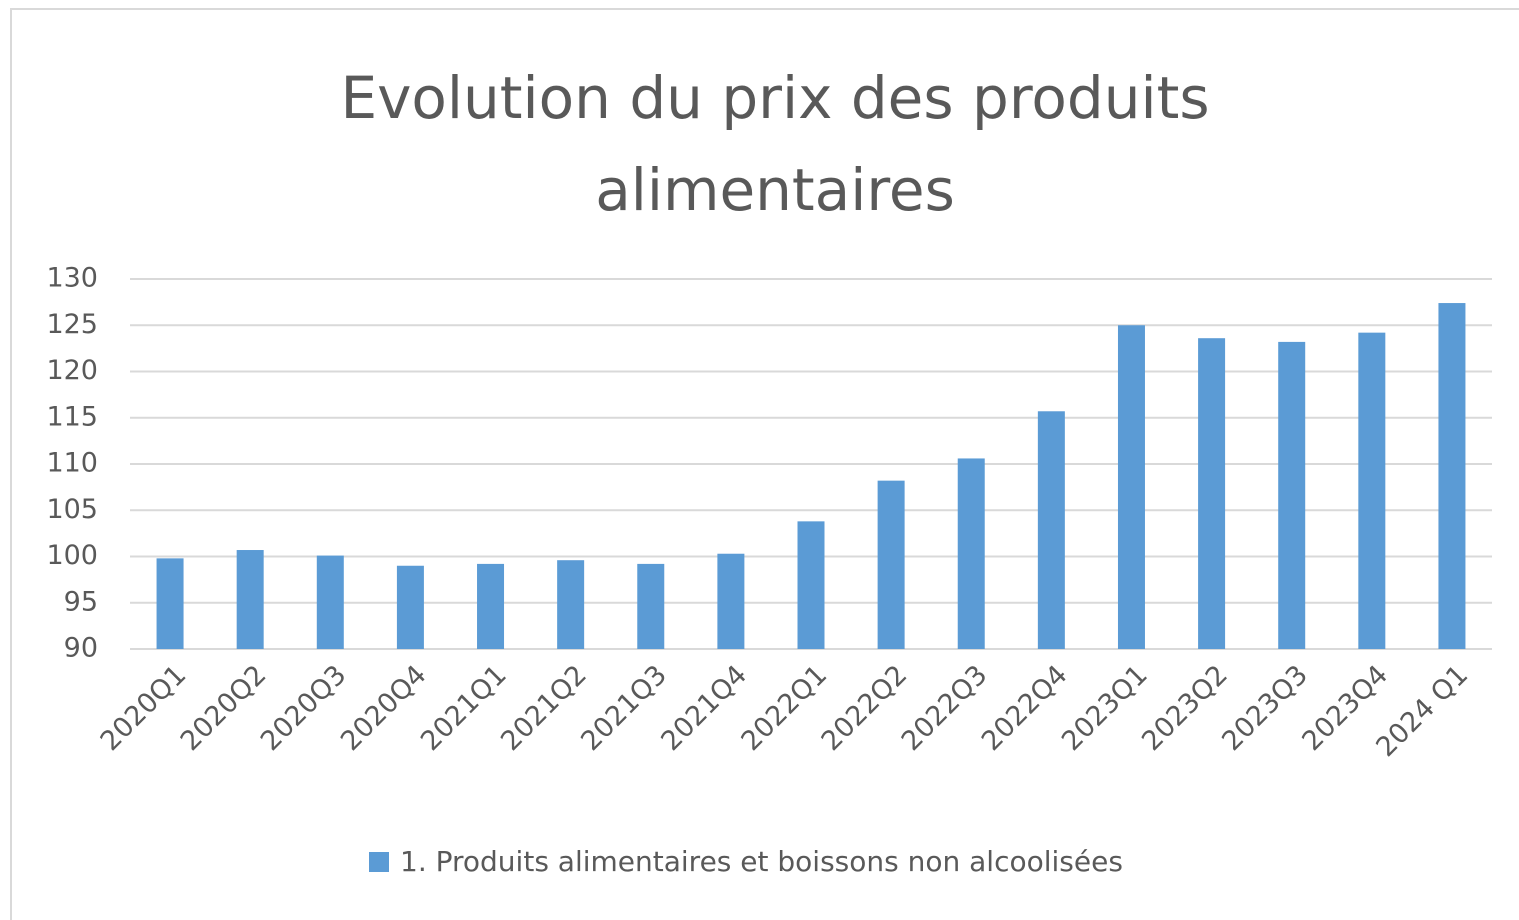 The width and height of the screenshot is (1519, 920). I want to click on x-tick-label: 2020Q3, so click(304, 708).